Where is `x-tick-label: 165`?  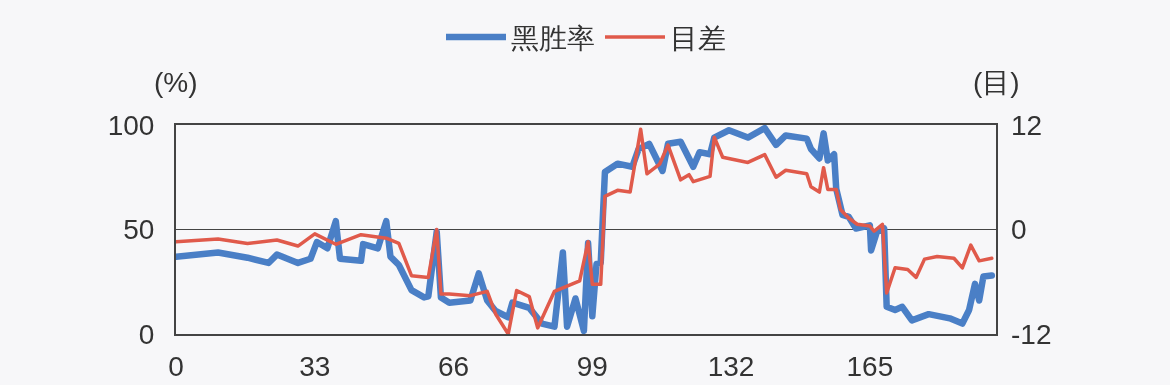
x-tick-label: 165 is located at coordinates (870, 366).